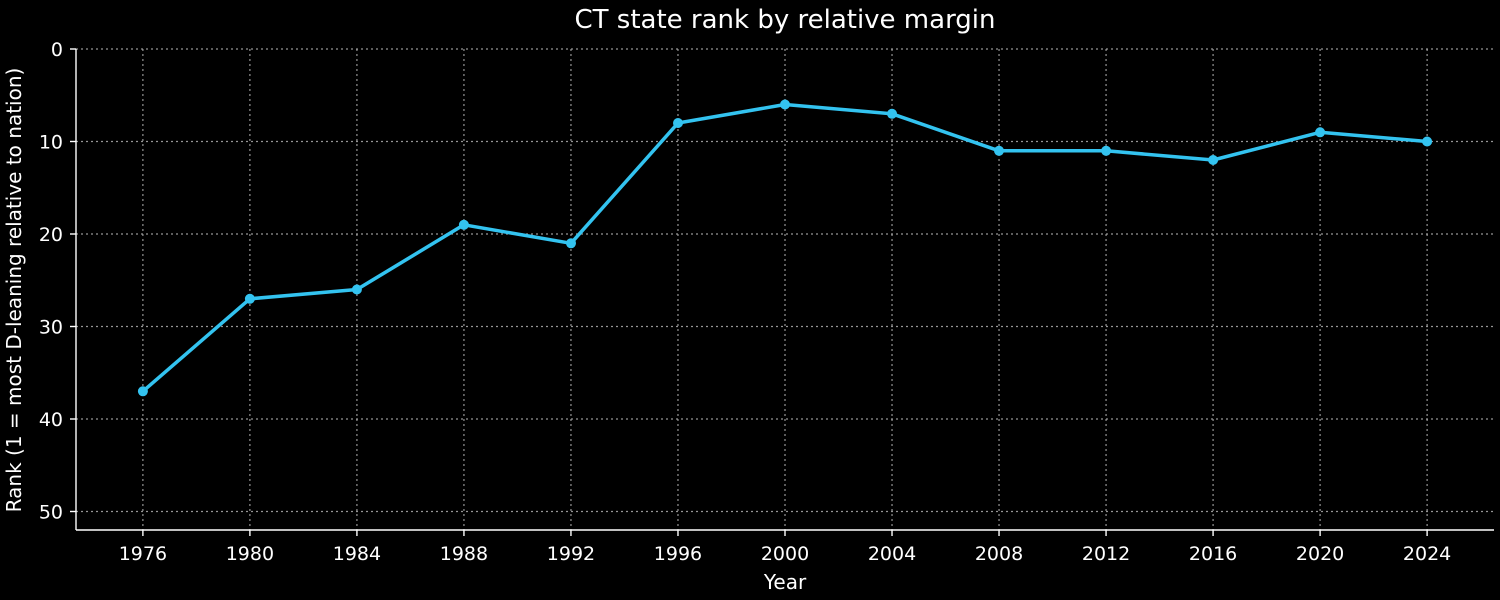 The height and width of the screenshot is (600, 1500). Describe the element at coordinates (51, 235) in the screenshot. I see `y-tick-label: 20` at that location.